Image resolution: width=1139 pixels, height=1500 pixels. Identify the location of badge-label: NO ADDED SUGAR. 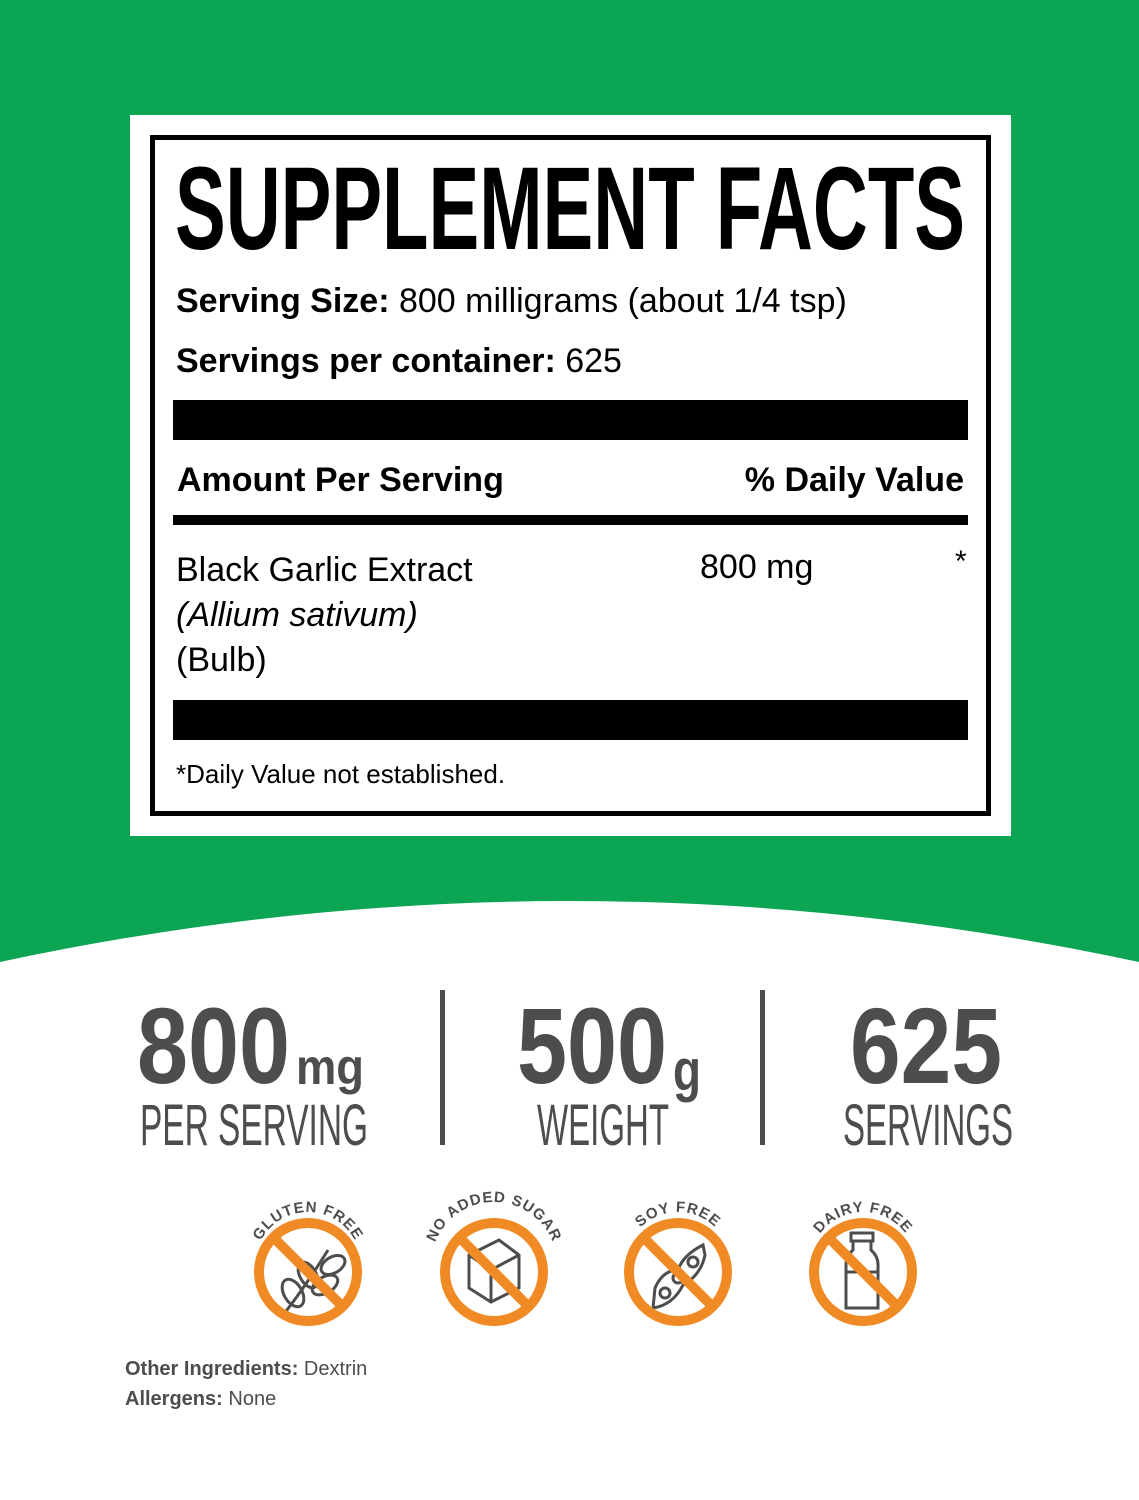
(493, 1217).